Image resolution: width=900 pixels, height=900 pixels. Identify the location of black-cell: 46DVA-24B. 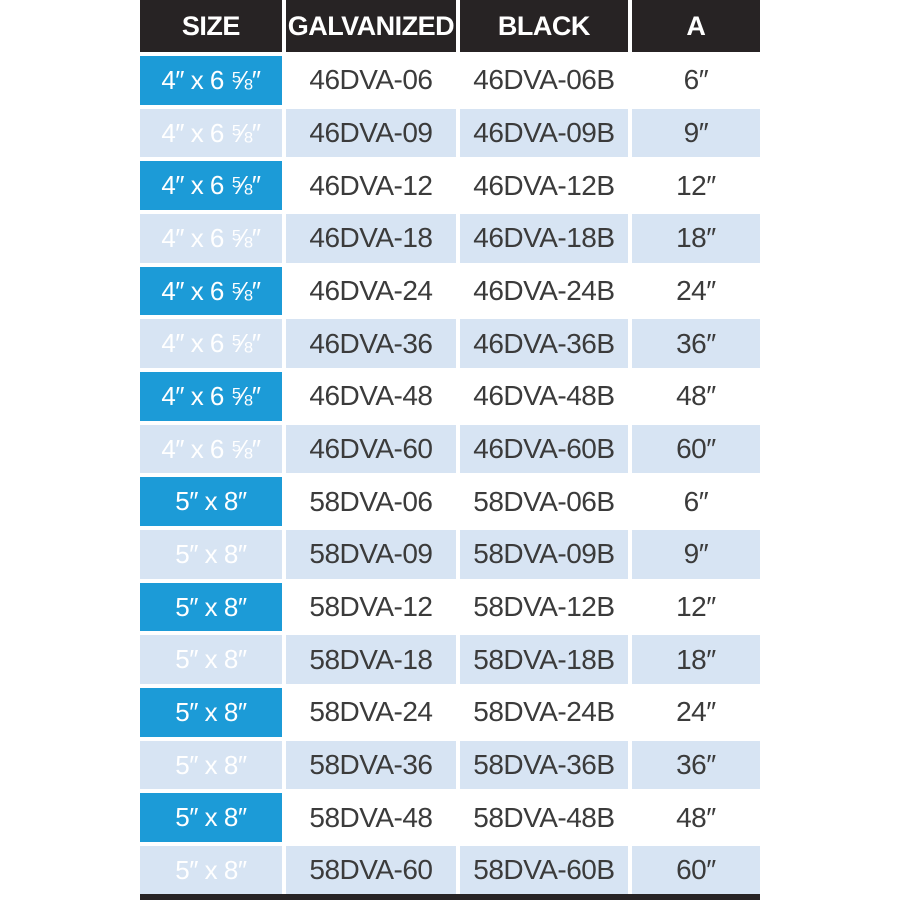
(544, 291).